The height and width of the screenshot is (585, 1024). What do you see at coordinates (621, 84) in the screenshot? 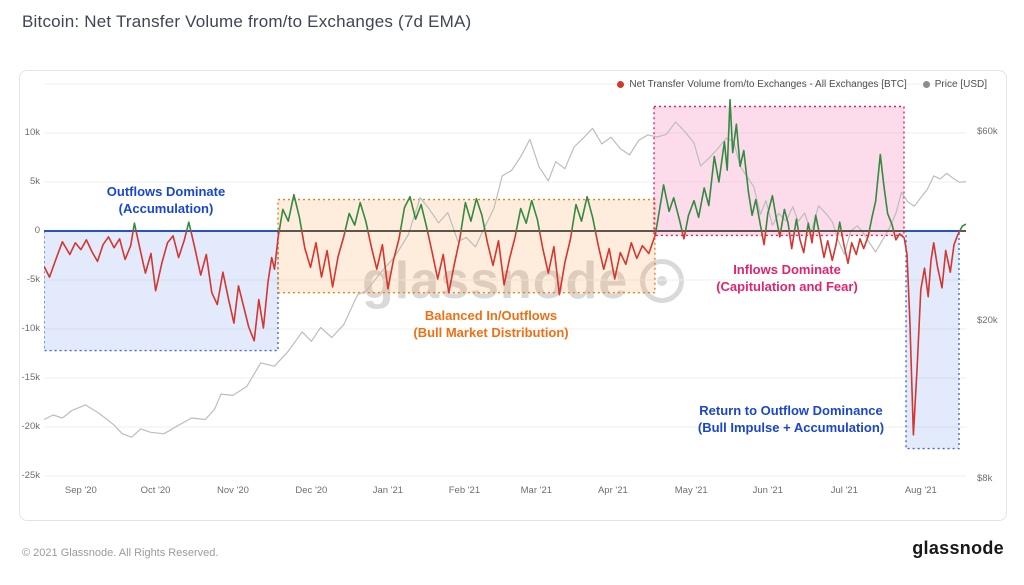
I see `legend-dot-net-transfer-icon` at bounding box center [621, 84].